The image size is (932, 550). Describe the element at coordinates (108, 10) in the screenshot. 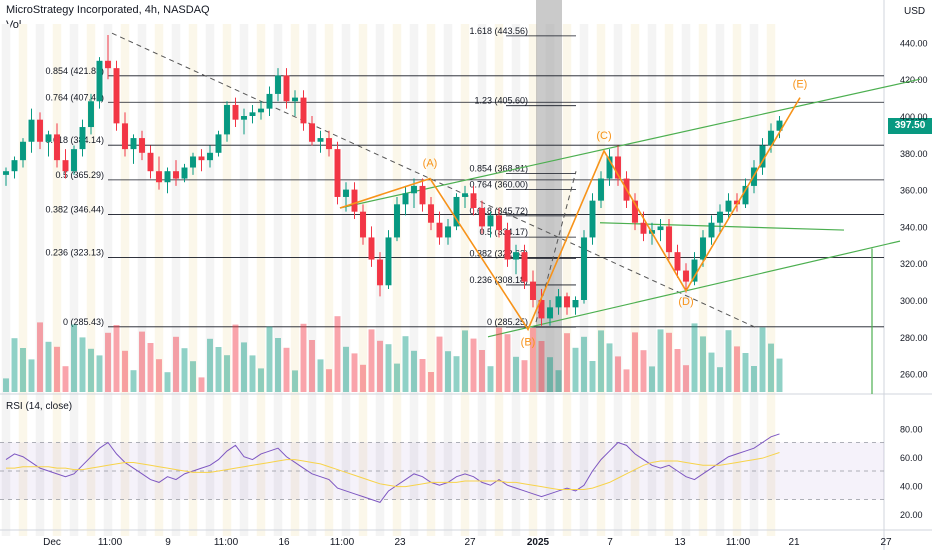

I see `symbol-title: MicroStrategy Incorporated, 4h, NASDAQ` at that location.